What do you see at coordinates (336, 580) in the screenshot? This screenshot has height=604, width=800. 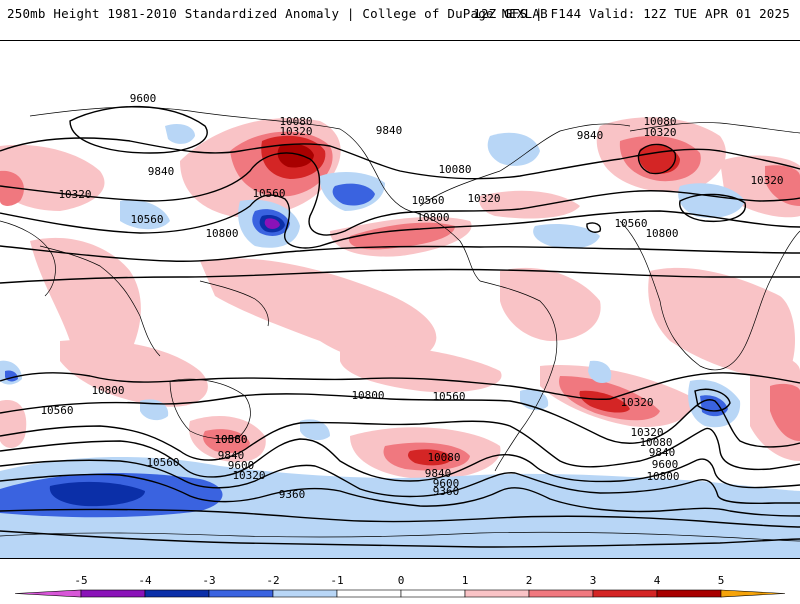 I see `legend-tick-label: -1` at bounding box center [336, 580].